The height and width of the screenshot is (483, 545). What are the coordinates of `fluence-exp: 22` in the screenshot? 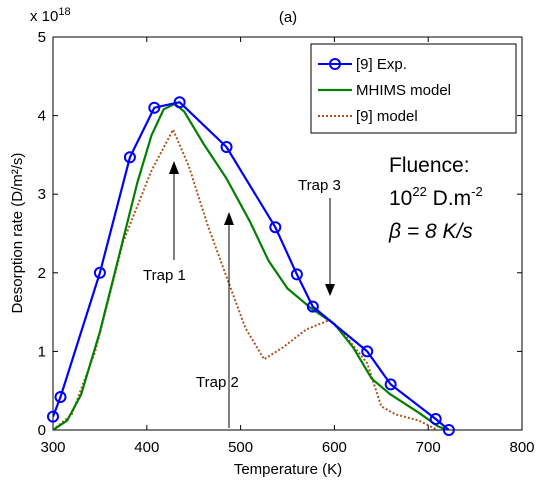 It's located at (419, 191).